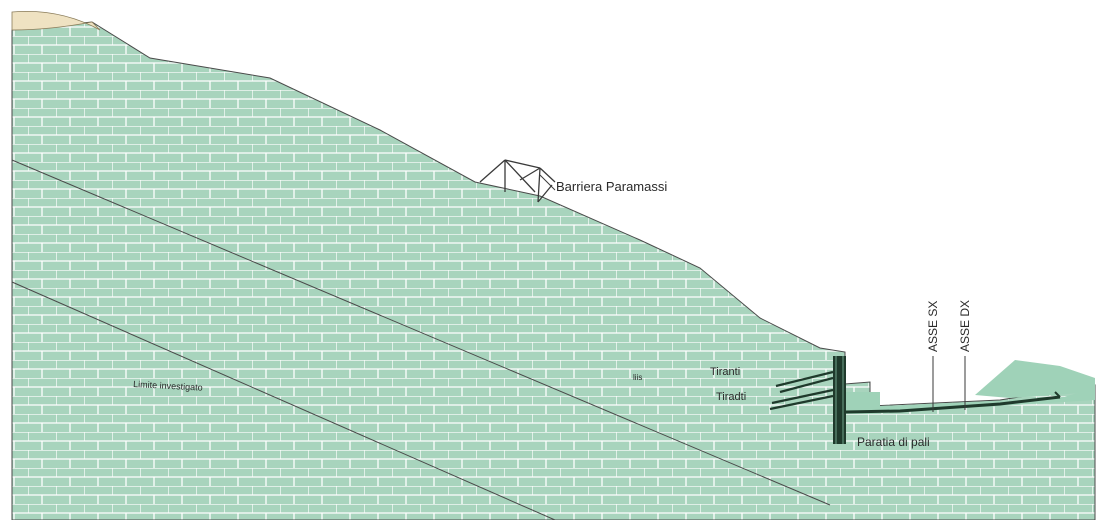  I want to click on excavation-fill, so click(970, 401).